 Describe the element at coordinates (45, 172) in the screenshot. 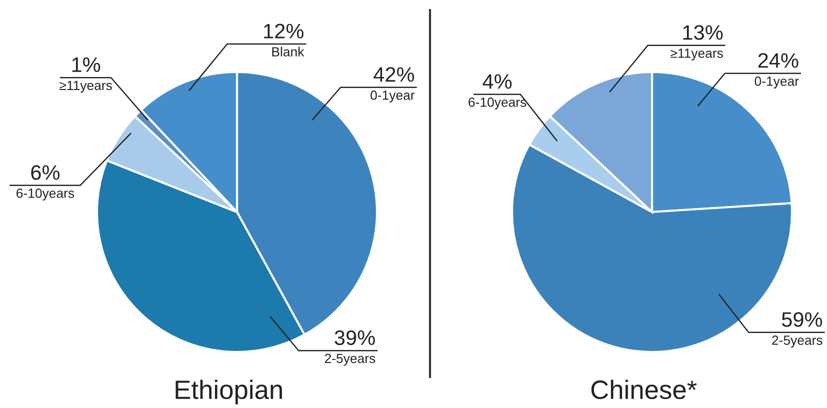

I see `data-label: 6%` at that location.